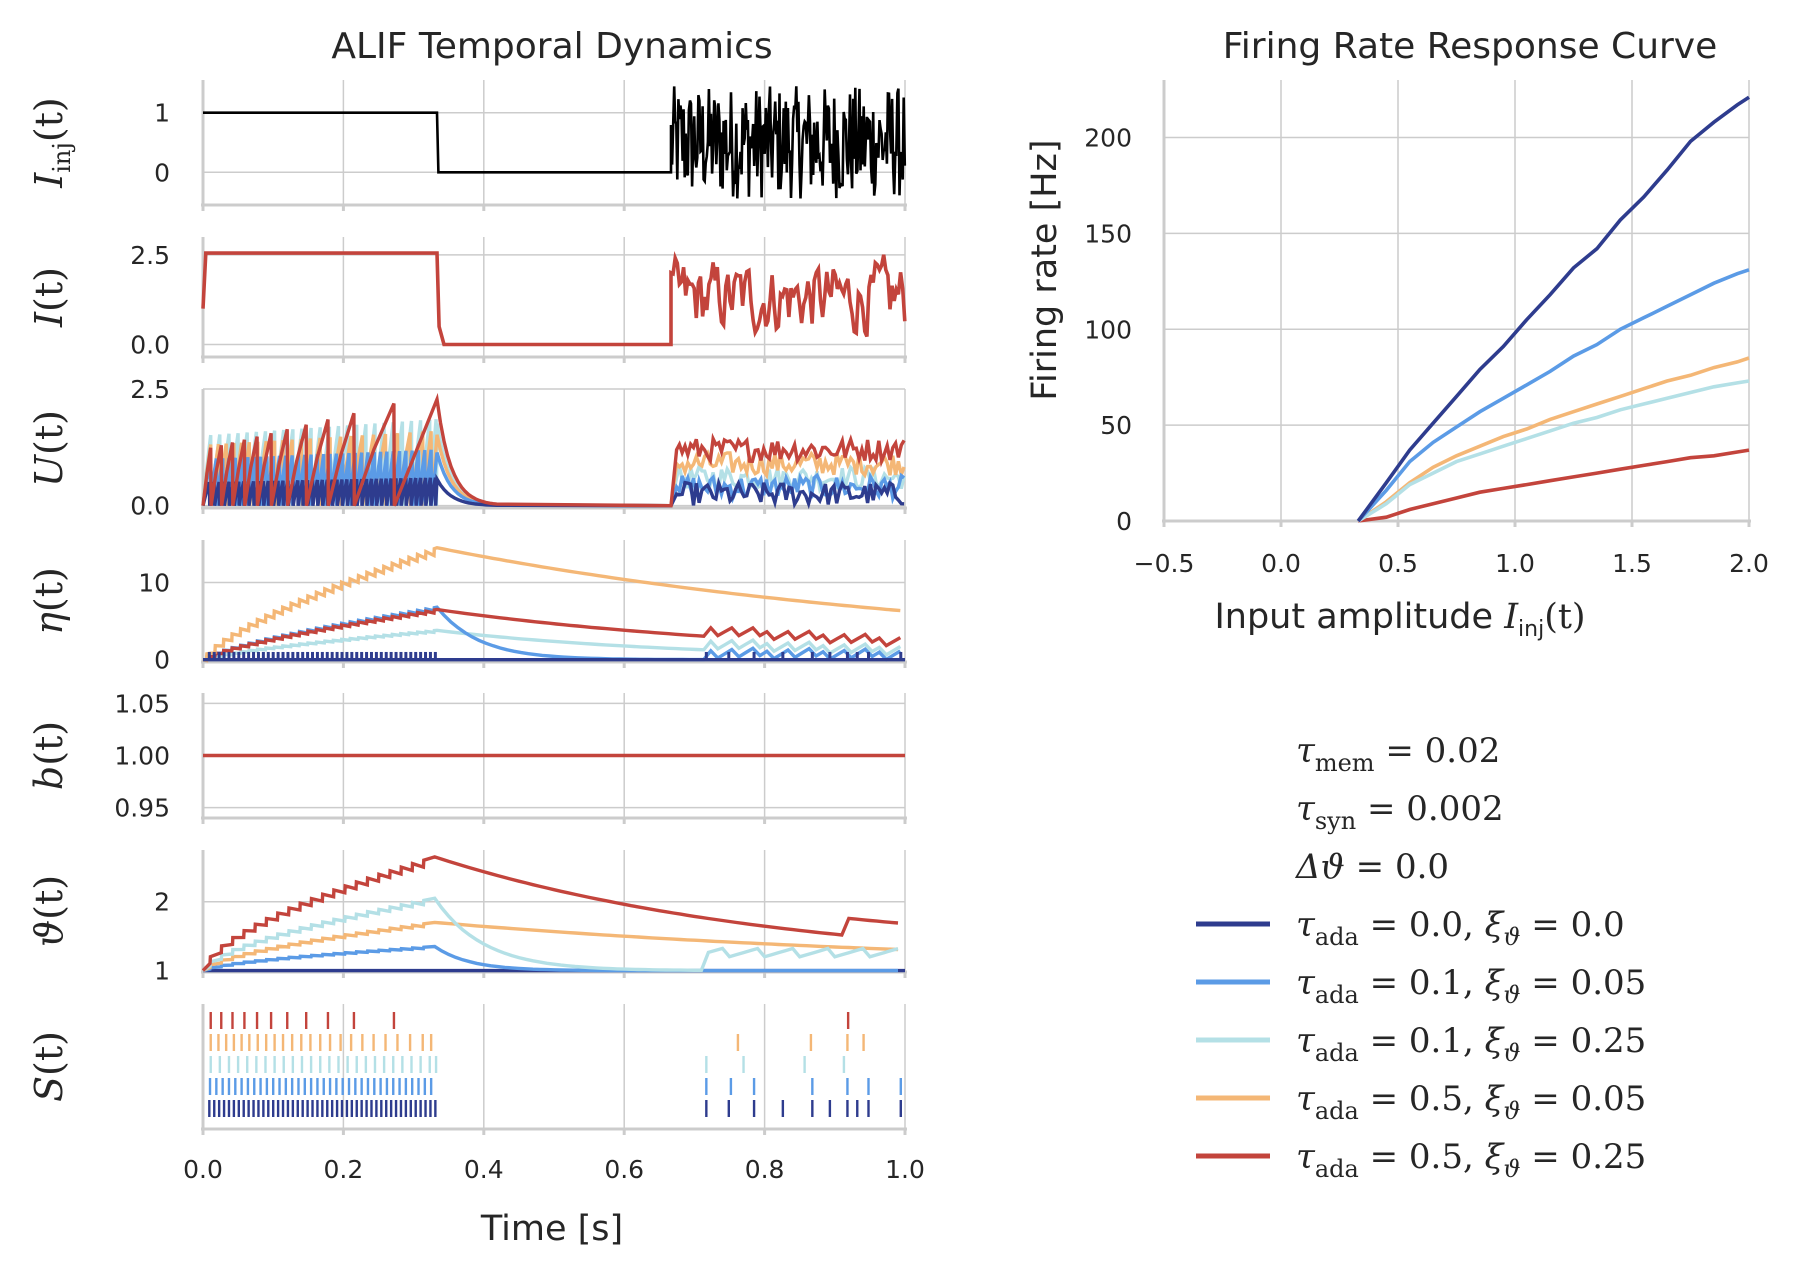 The image size is (1794, 1274). I want to click on rate-line-c3, so click(1553, 439).